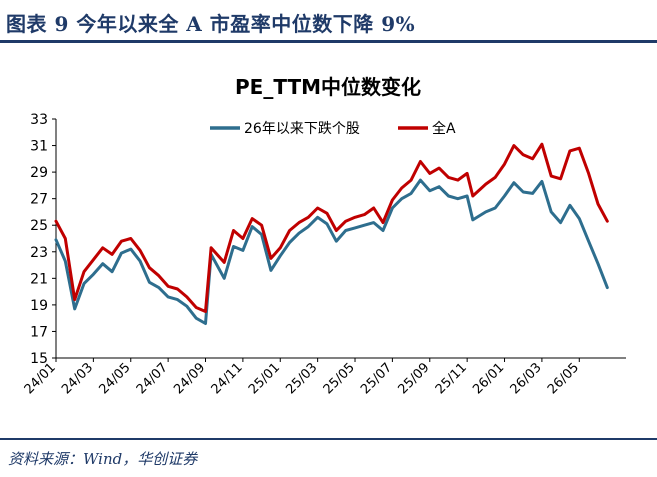  Describe the element at coordinates (103, 459) in the screenshot. I see `source-note: 资料来源：Wind，华创证券` at that location.